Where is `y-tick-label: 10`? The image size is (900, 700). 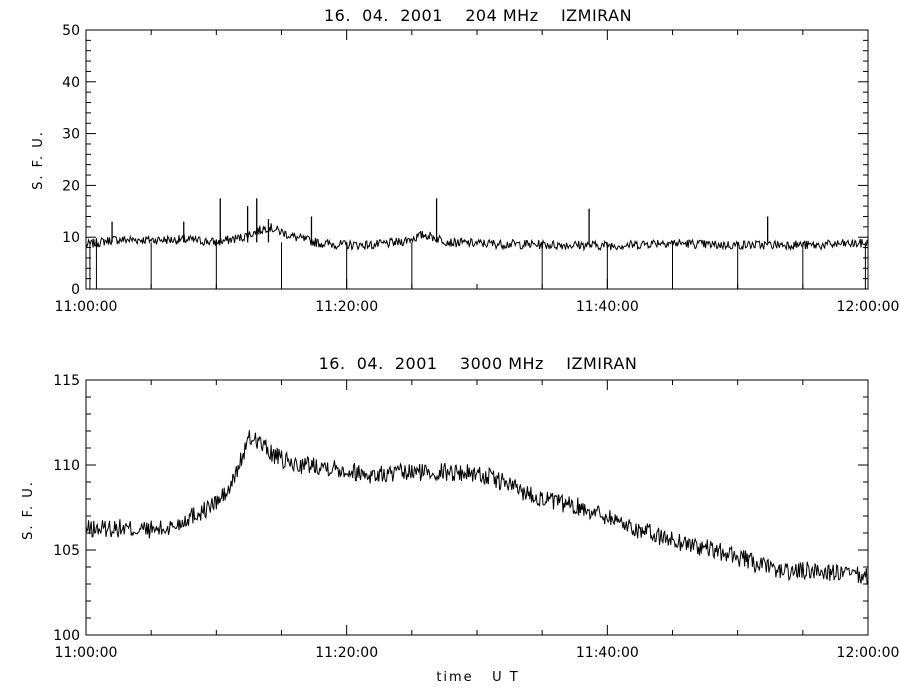
y-tick-label: 10 is located at coordinates (71, 238).